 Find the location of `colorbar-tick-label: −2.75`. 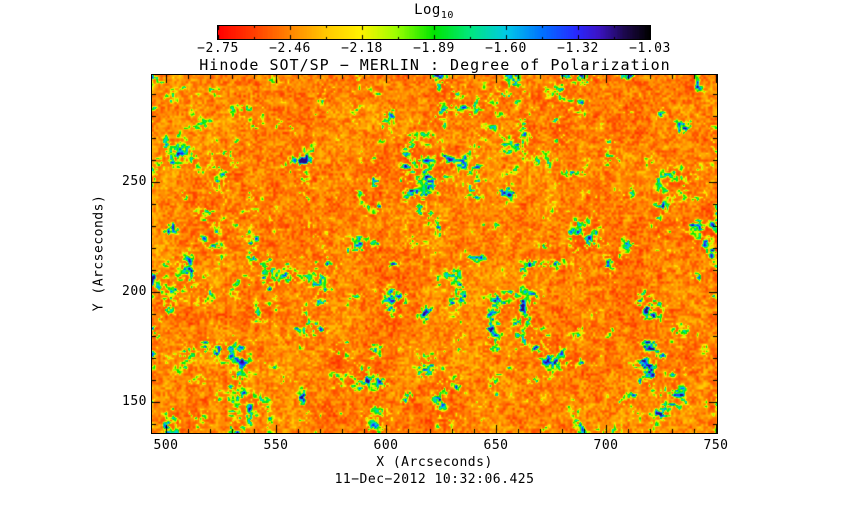

colorbar-tick-label: −2.75 is located at coordinates (218, 48).